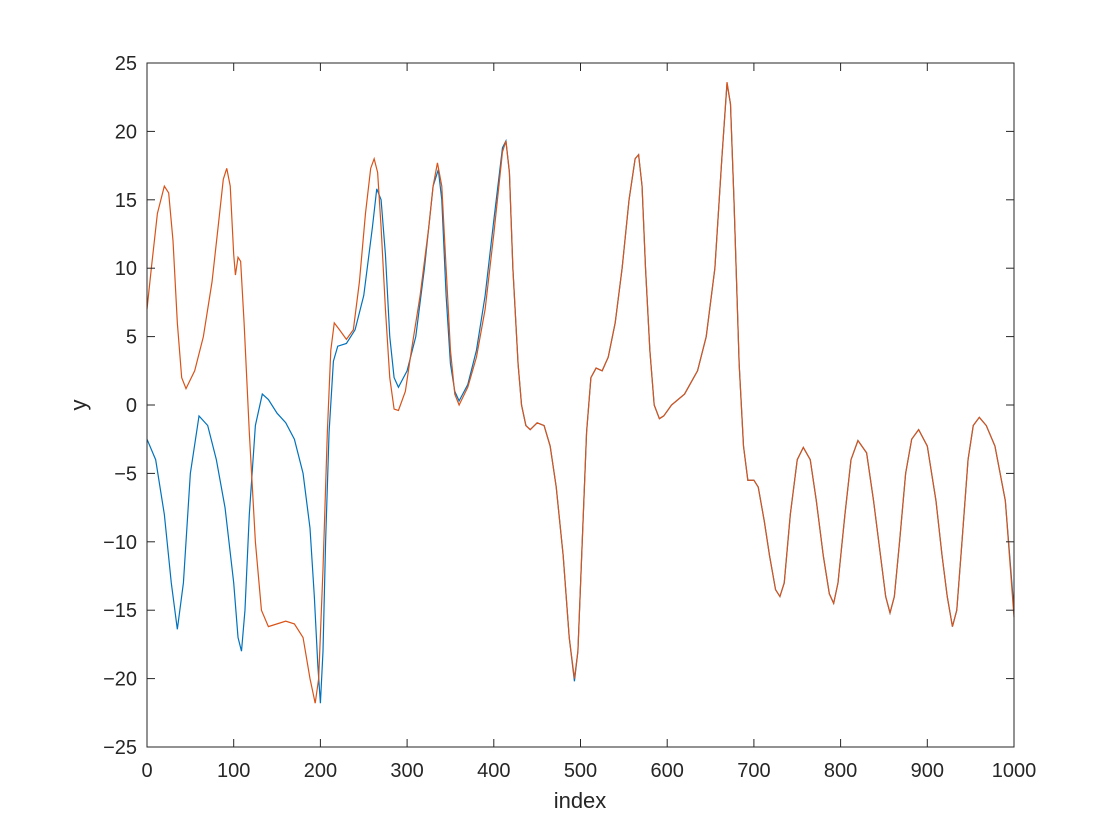 The image size is (1120, 840). I want to click on x-tick-label: 600, so click(667, 771).